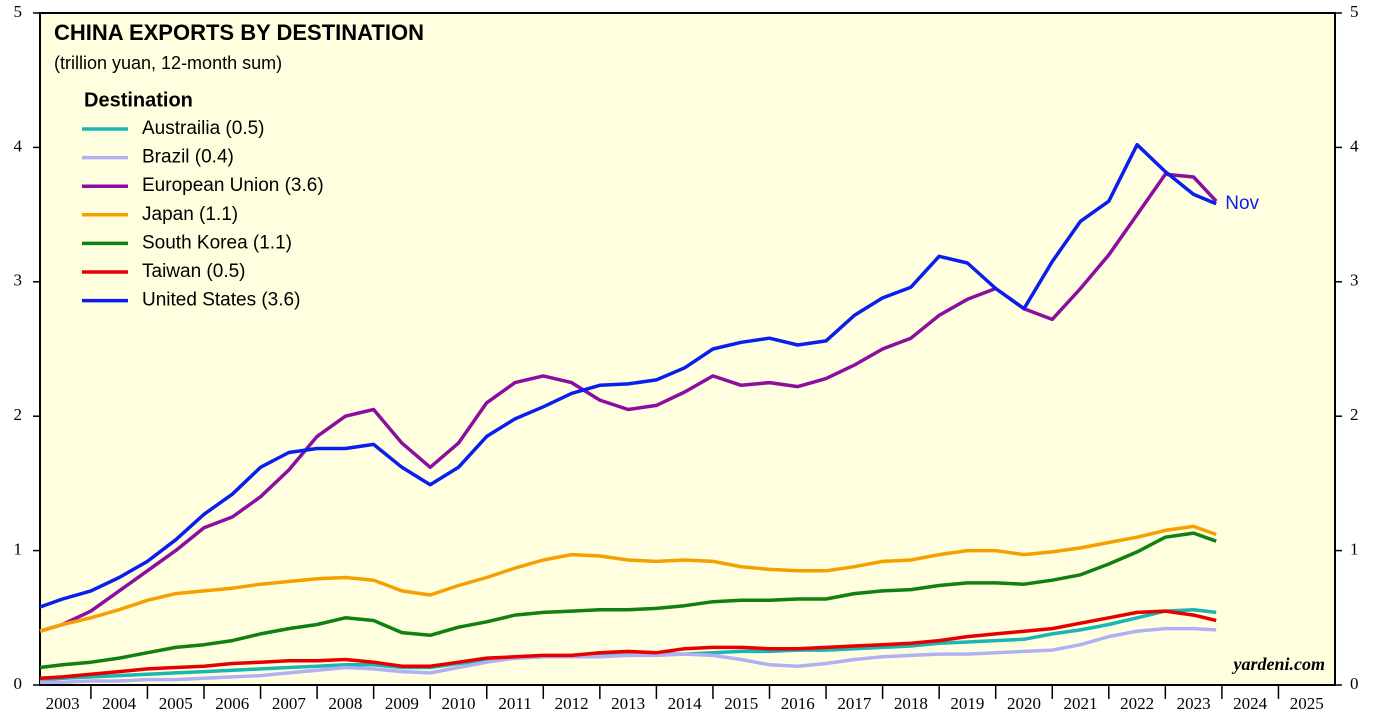 Image resolution: width=1382 pixels, height=717 pixels. What do you see at coordinates (1307, 703) in the screenshot?
I see `x-tick-label: 2025` at bounding box center [1307, 703].